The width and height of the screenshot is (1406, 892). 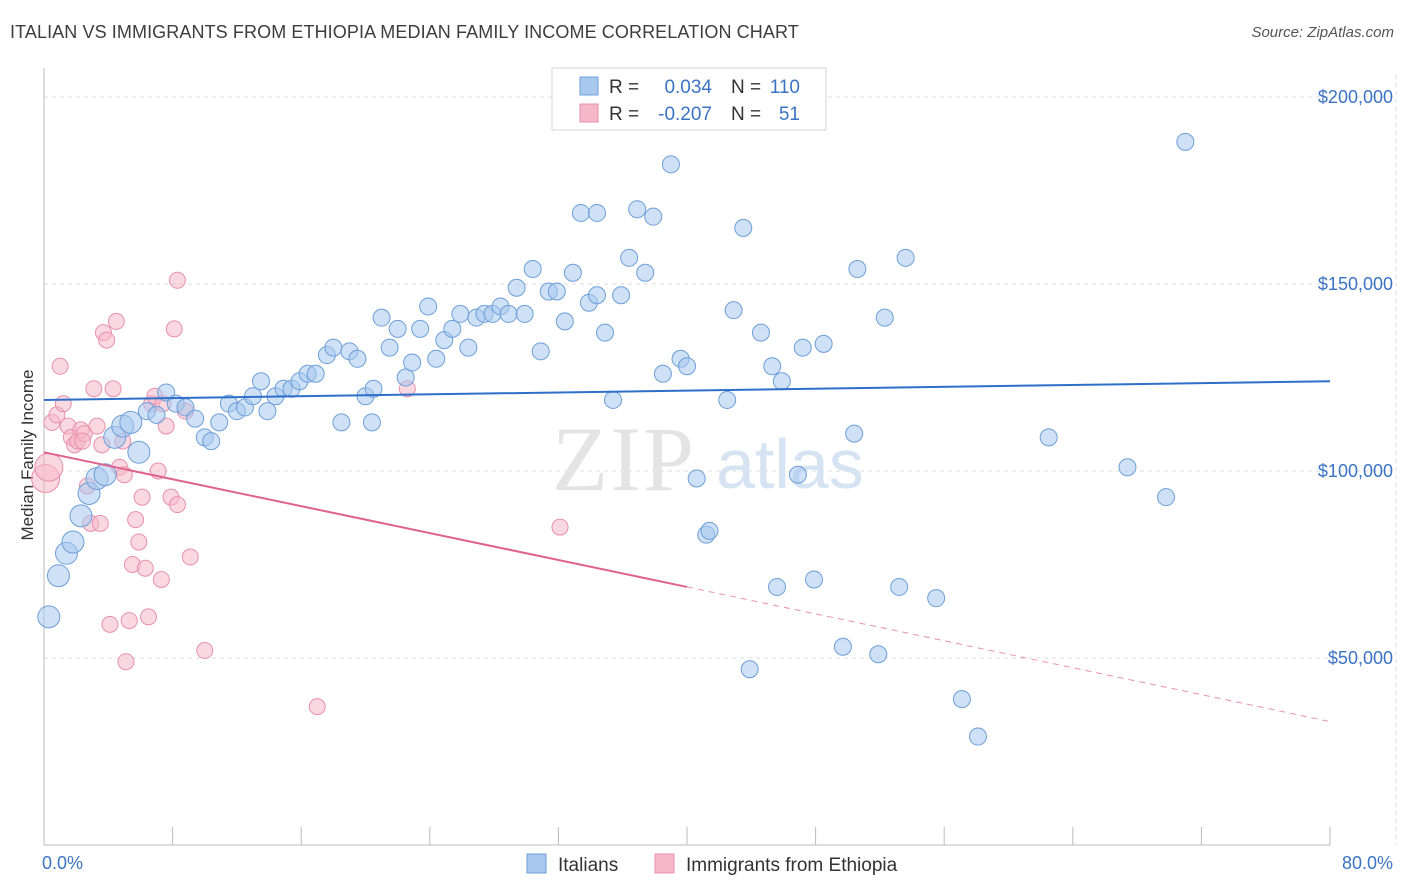 I want to click on legend-n-value-ethiopia: 51, so click(x=789, y=114).